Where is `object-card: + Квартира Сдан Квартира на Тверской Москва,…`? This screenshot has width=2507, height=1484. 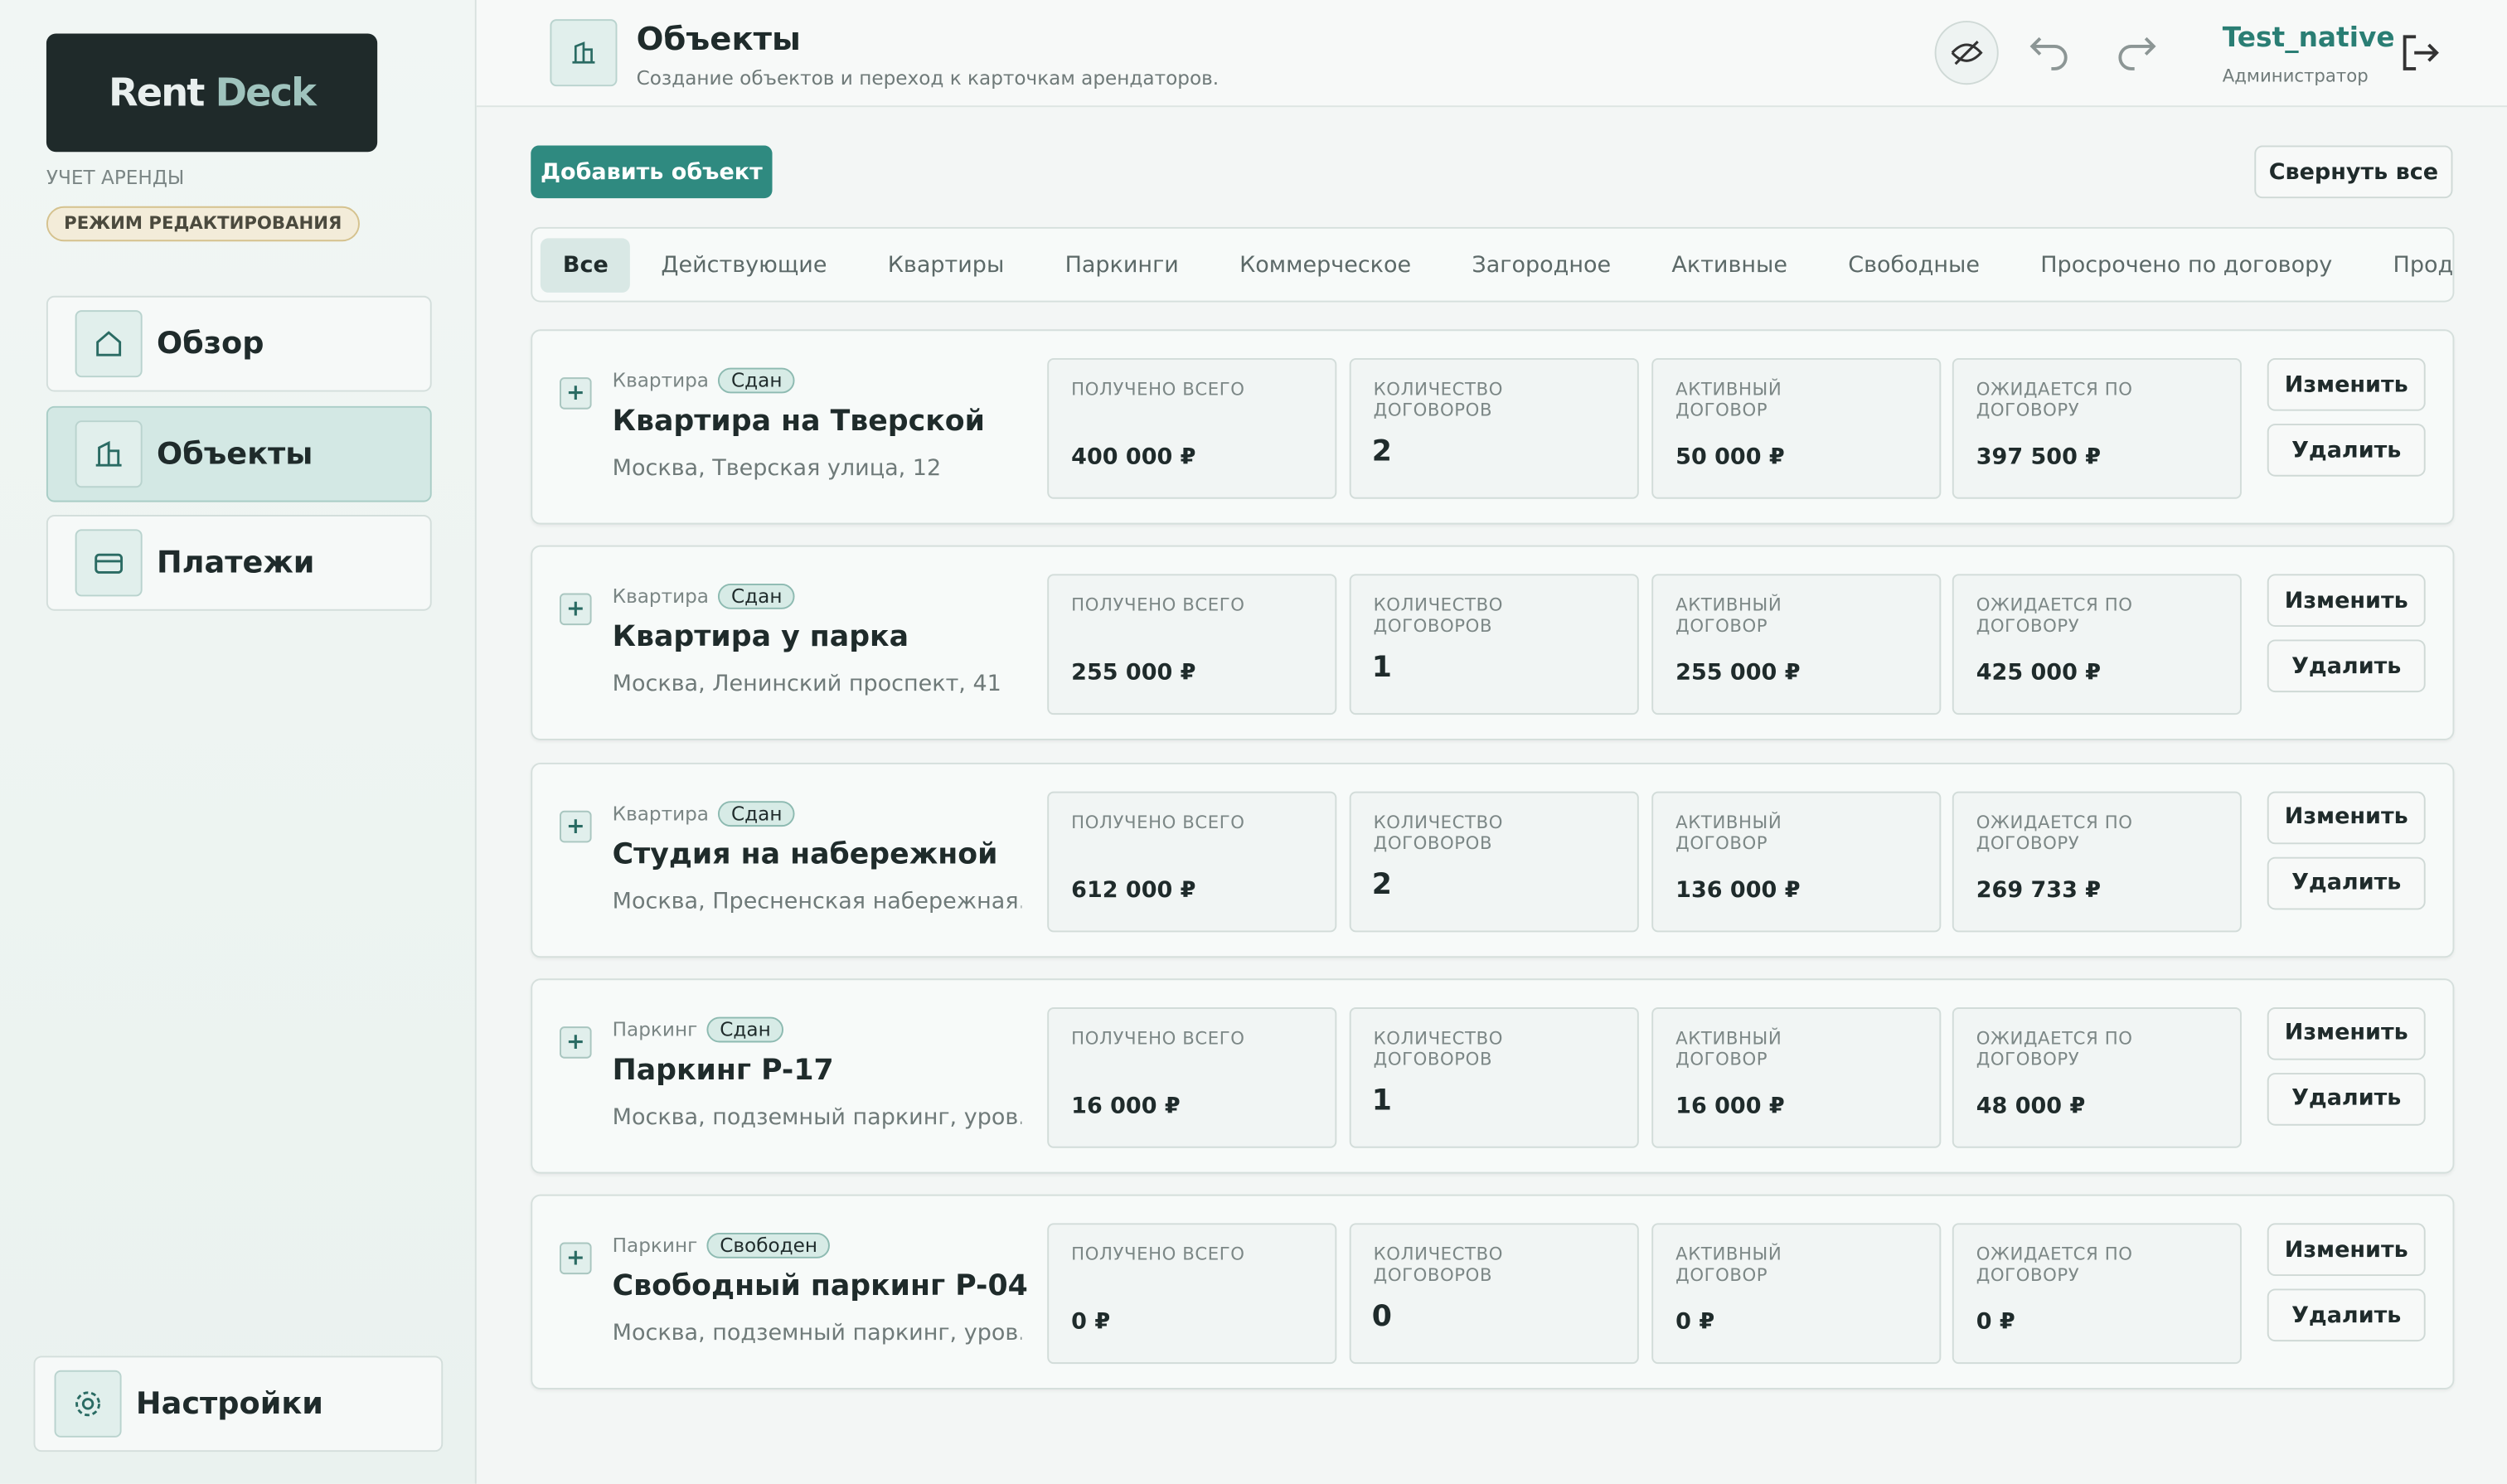
object-card: + Квартира Сдан Квартира на Тверской Москва,… is located at coordinates (1493, 427).